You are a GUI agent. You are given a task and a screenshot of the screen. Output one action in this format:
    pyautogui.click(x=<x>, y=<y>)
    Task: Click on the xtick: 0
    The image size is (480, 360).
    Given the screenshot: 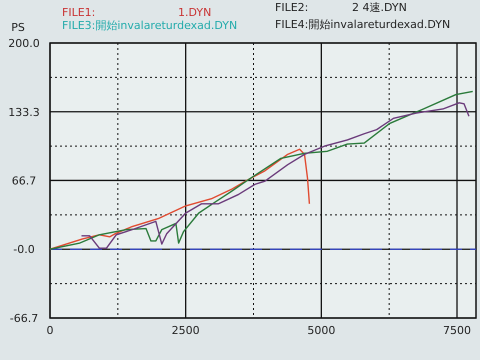 What is the action you would take?
    pyautogui.click(x=50, y=330)
    